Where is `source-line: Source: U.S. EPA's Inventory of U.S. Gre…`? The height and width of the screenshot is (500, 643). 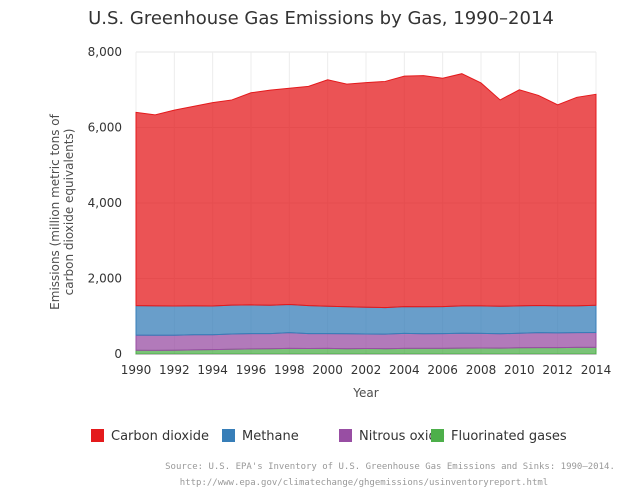 source-line: Source: U.S. EPA's Inventory of U.S. Gre… is located at coordinates (390, 467).